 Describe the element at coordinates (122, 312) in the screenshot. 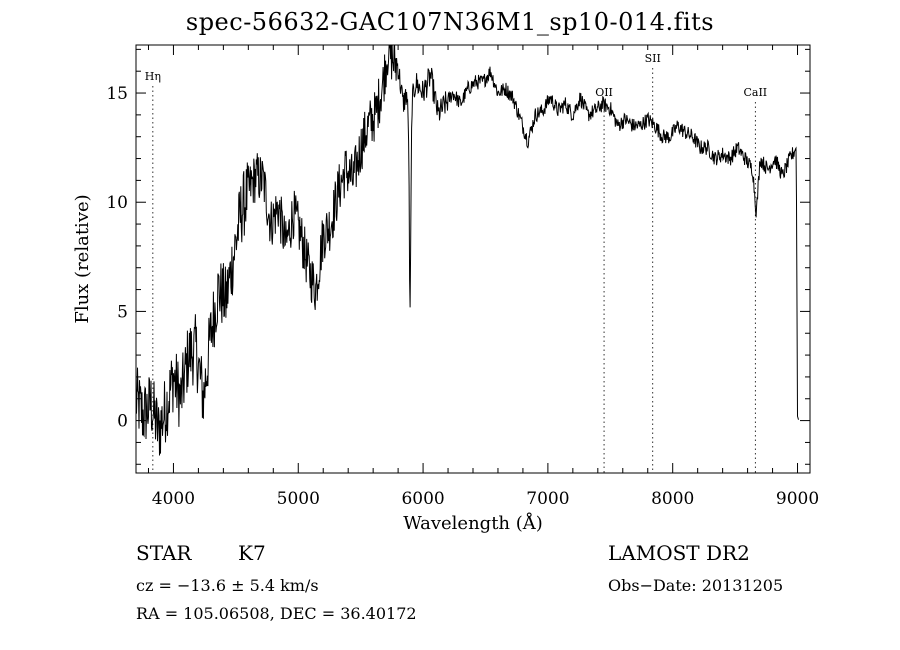

I see `y-tick-label: 5` at that location.